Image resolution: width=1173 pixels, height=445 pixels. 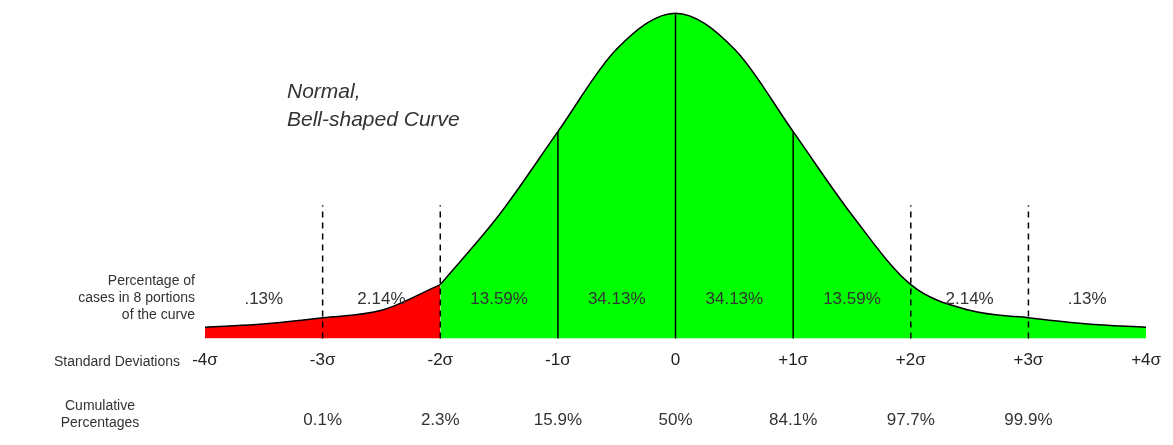 I want to click on text: 0.1%, so click(x=323, y=419).